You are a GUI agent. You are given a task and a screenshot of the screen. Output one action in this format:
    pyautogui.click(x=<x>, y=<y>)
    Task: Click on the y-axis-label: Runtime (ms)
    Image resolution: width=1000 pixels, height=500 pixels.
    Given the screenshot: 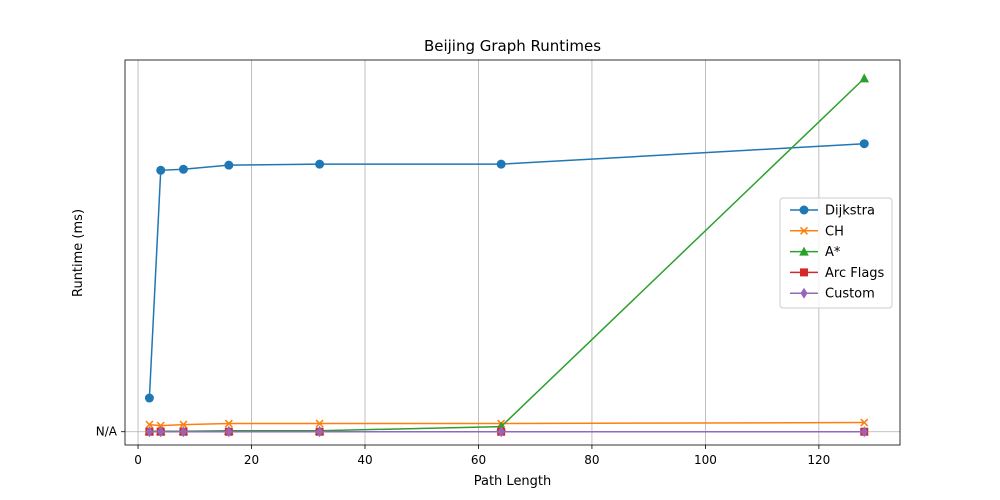 What is the action you would take?
    pyautogui.click(x=78, y=253)
    